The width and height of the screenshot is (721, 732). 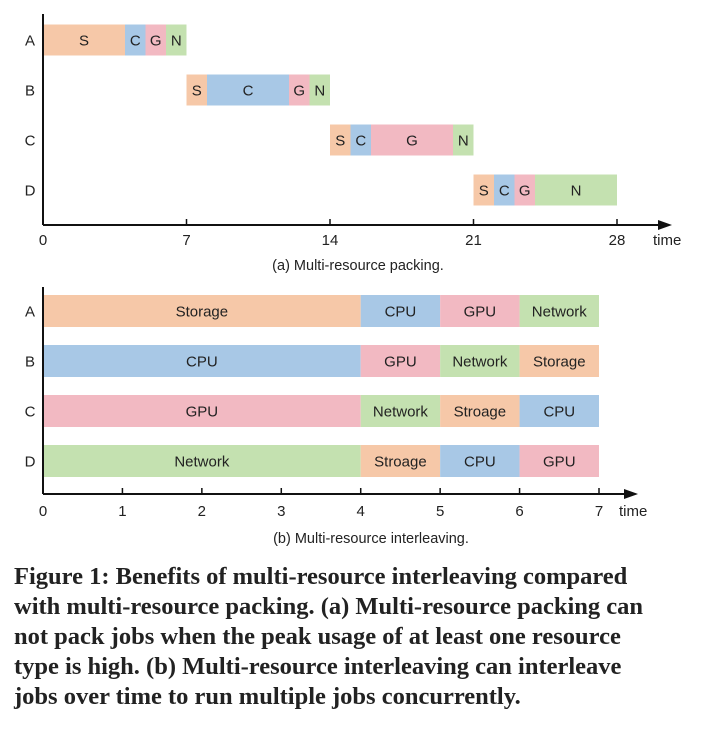 I want to click on x-tick-label: 4, so click(x=361, y=511).